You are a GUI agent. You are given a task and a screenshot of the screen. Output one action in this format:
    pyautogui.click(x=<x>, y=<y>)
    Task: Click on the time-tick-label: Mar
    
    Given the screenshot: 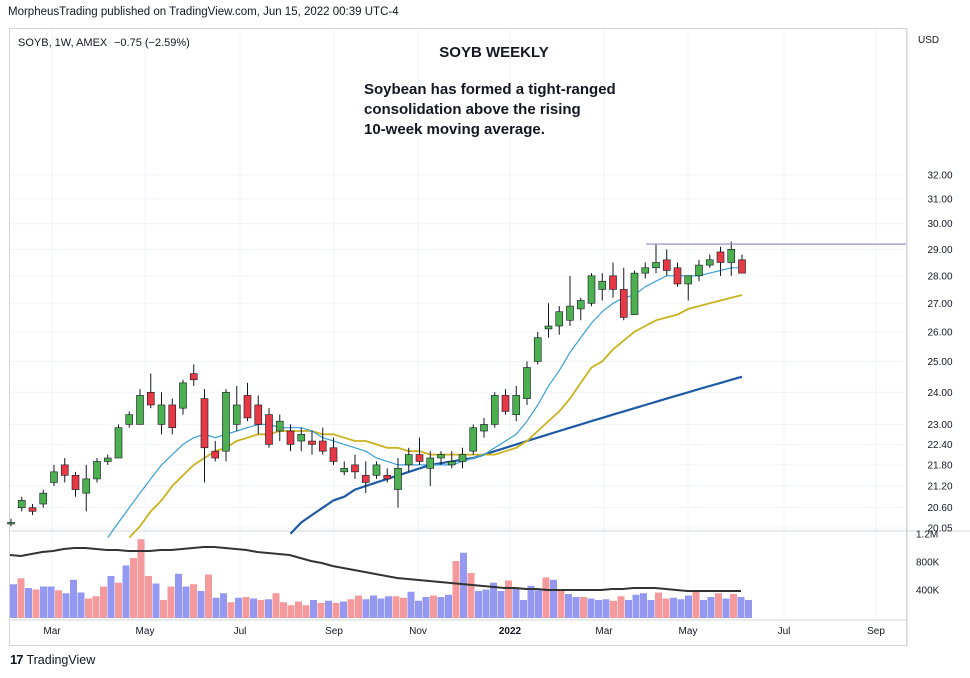 What is the action you would take?
    pyautogui.click(x=604, y=631)
    